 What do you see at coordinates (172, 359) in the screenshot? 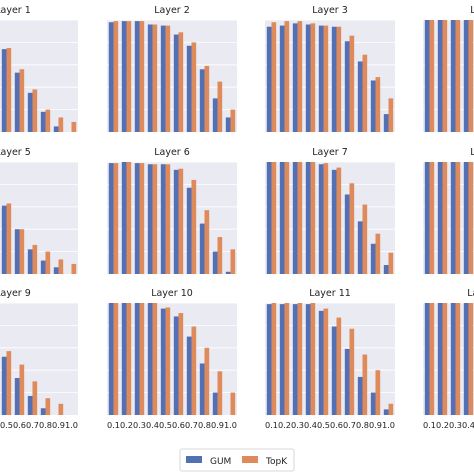
I see `panel-layer-10: Layer 10 0.1 0.2 0.3 0.4 0.5 0.6 0.7 0.8 0.9 1.0` at bounding box center [172, 359].